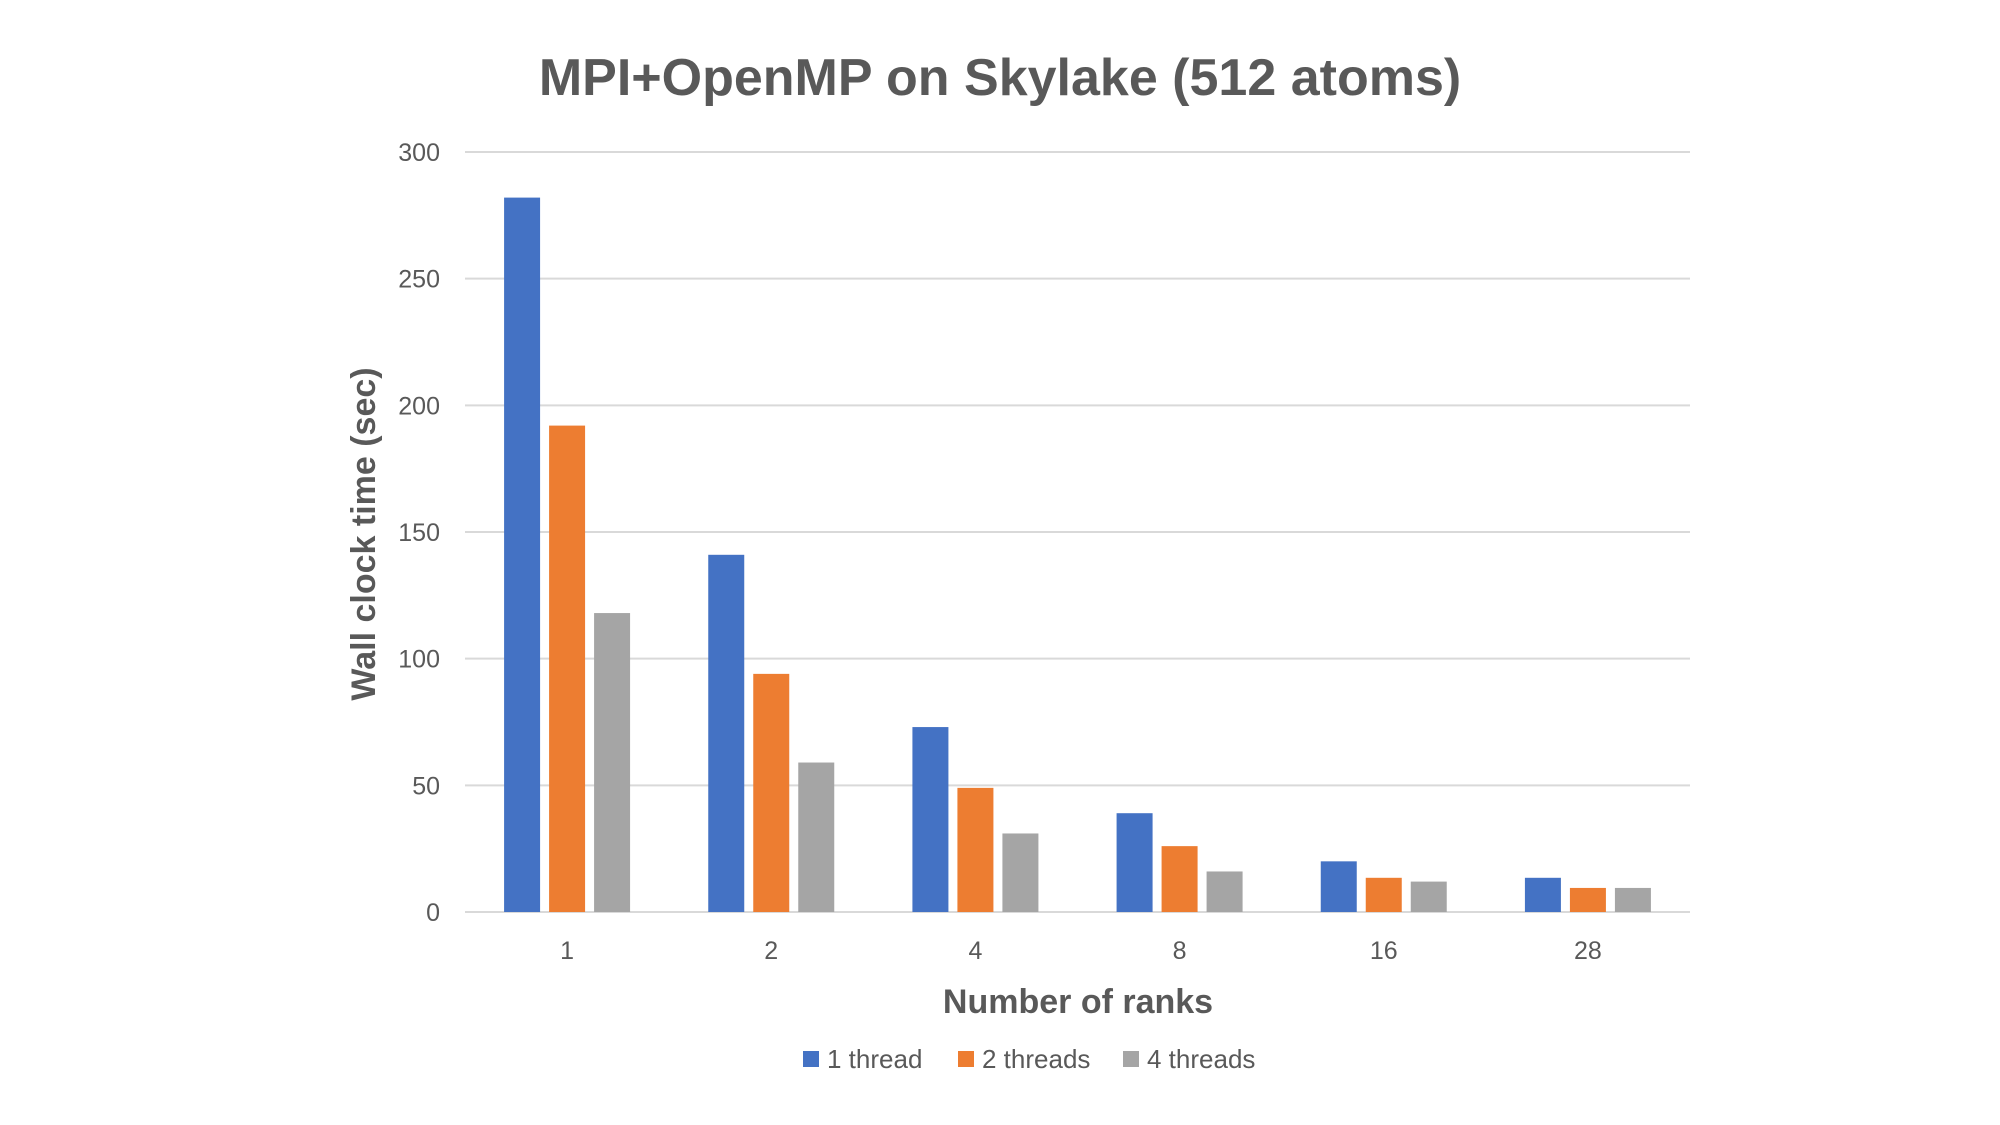 This screenshot has height=1125, width=2000. Describe the element at coordinates (771, 951) in the screenshot. I see `x-tick-label: 2` at that location.